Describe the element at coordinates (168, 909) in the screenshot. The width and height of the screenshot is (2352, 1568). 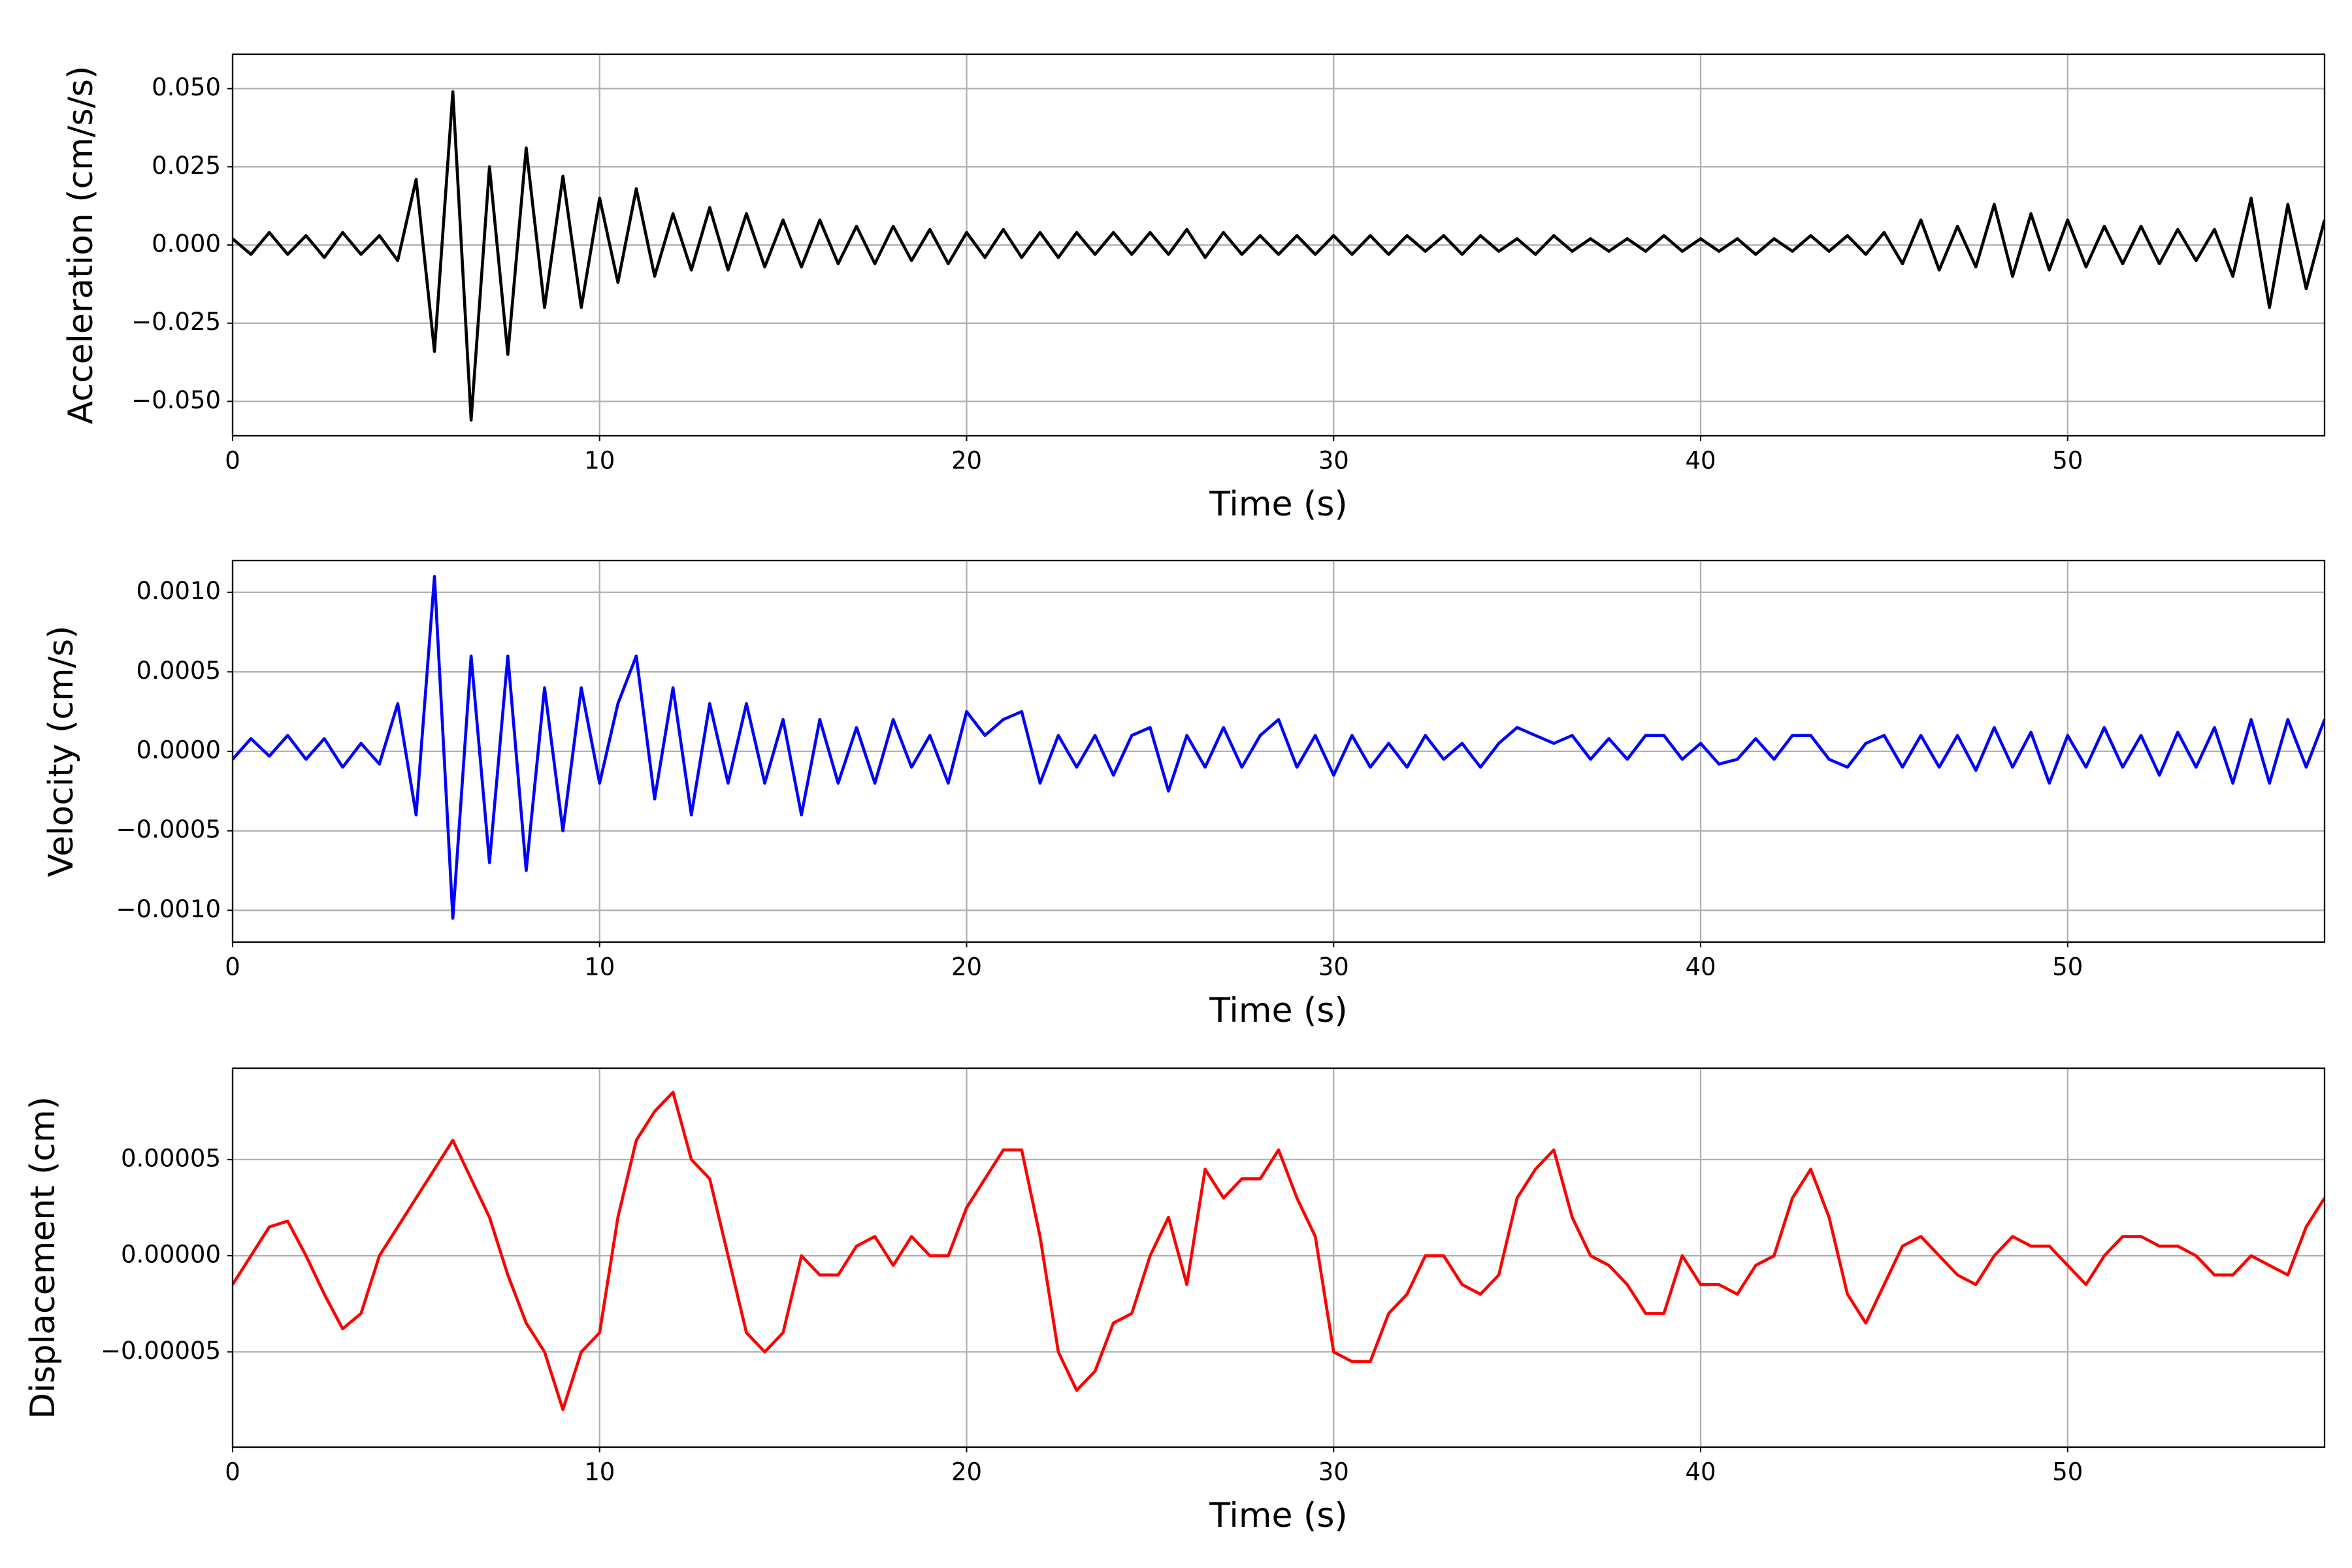
I see `y-tick-label: −0.0010` at that location.